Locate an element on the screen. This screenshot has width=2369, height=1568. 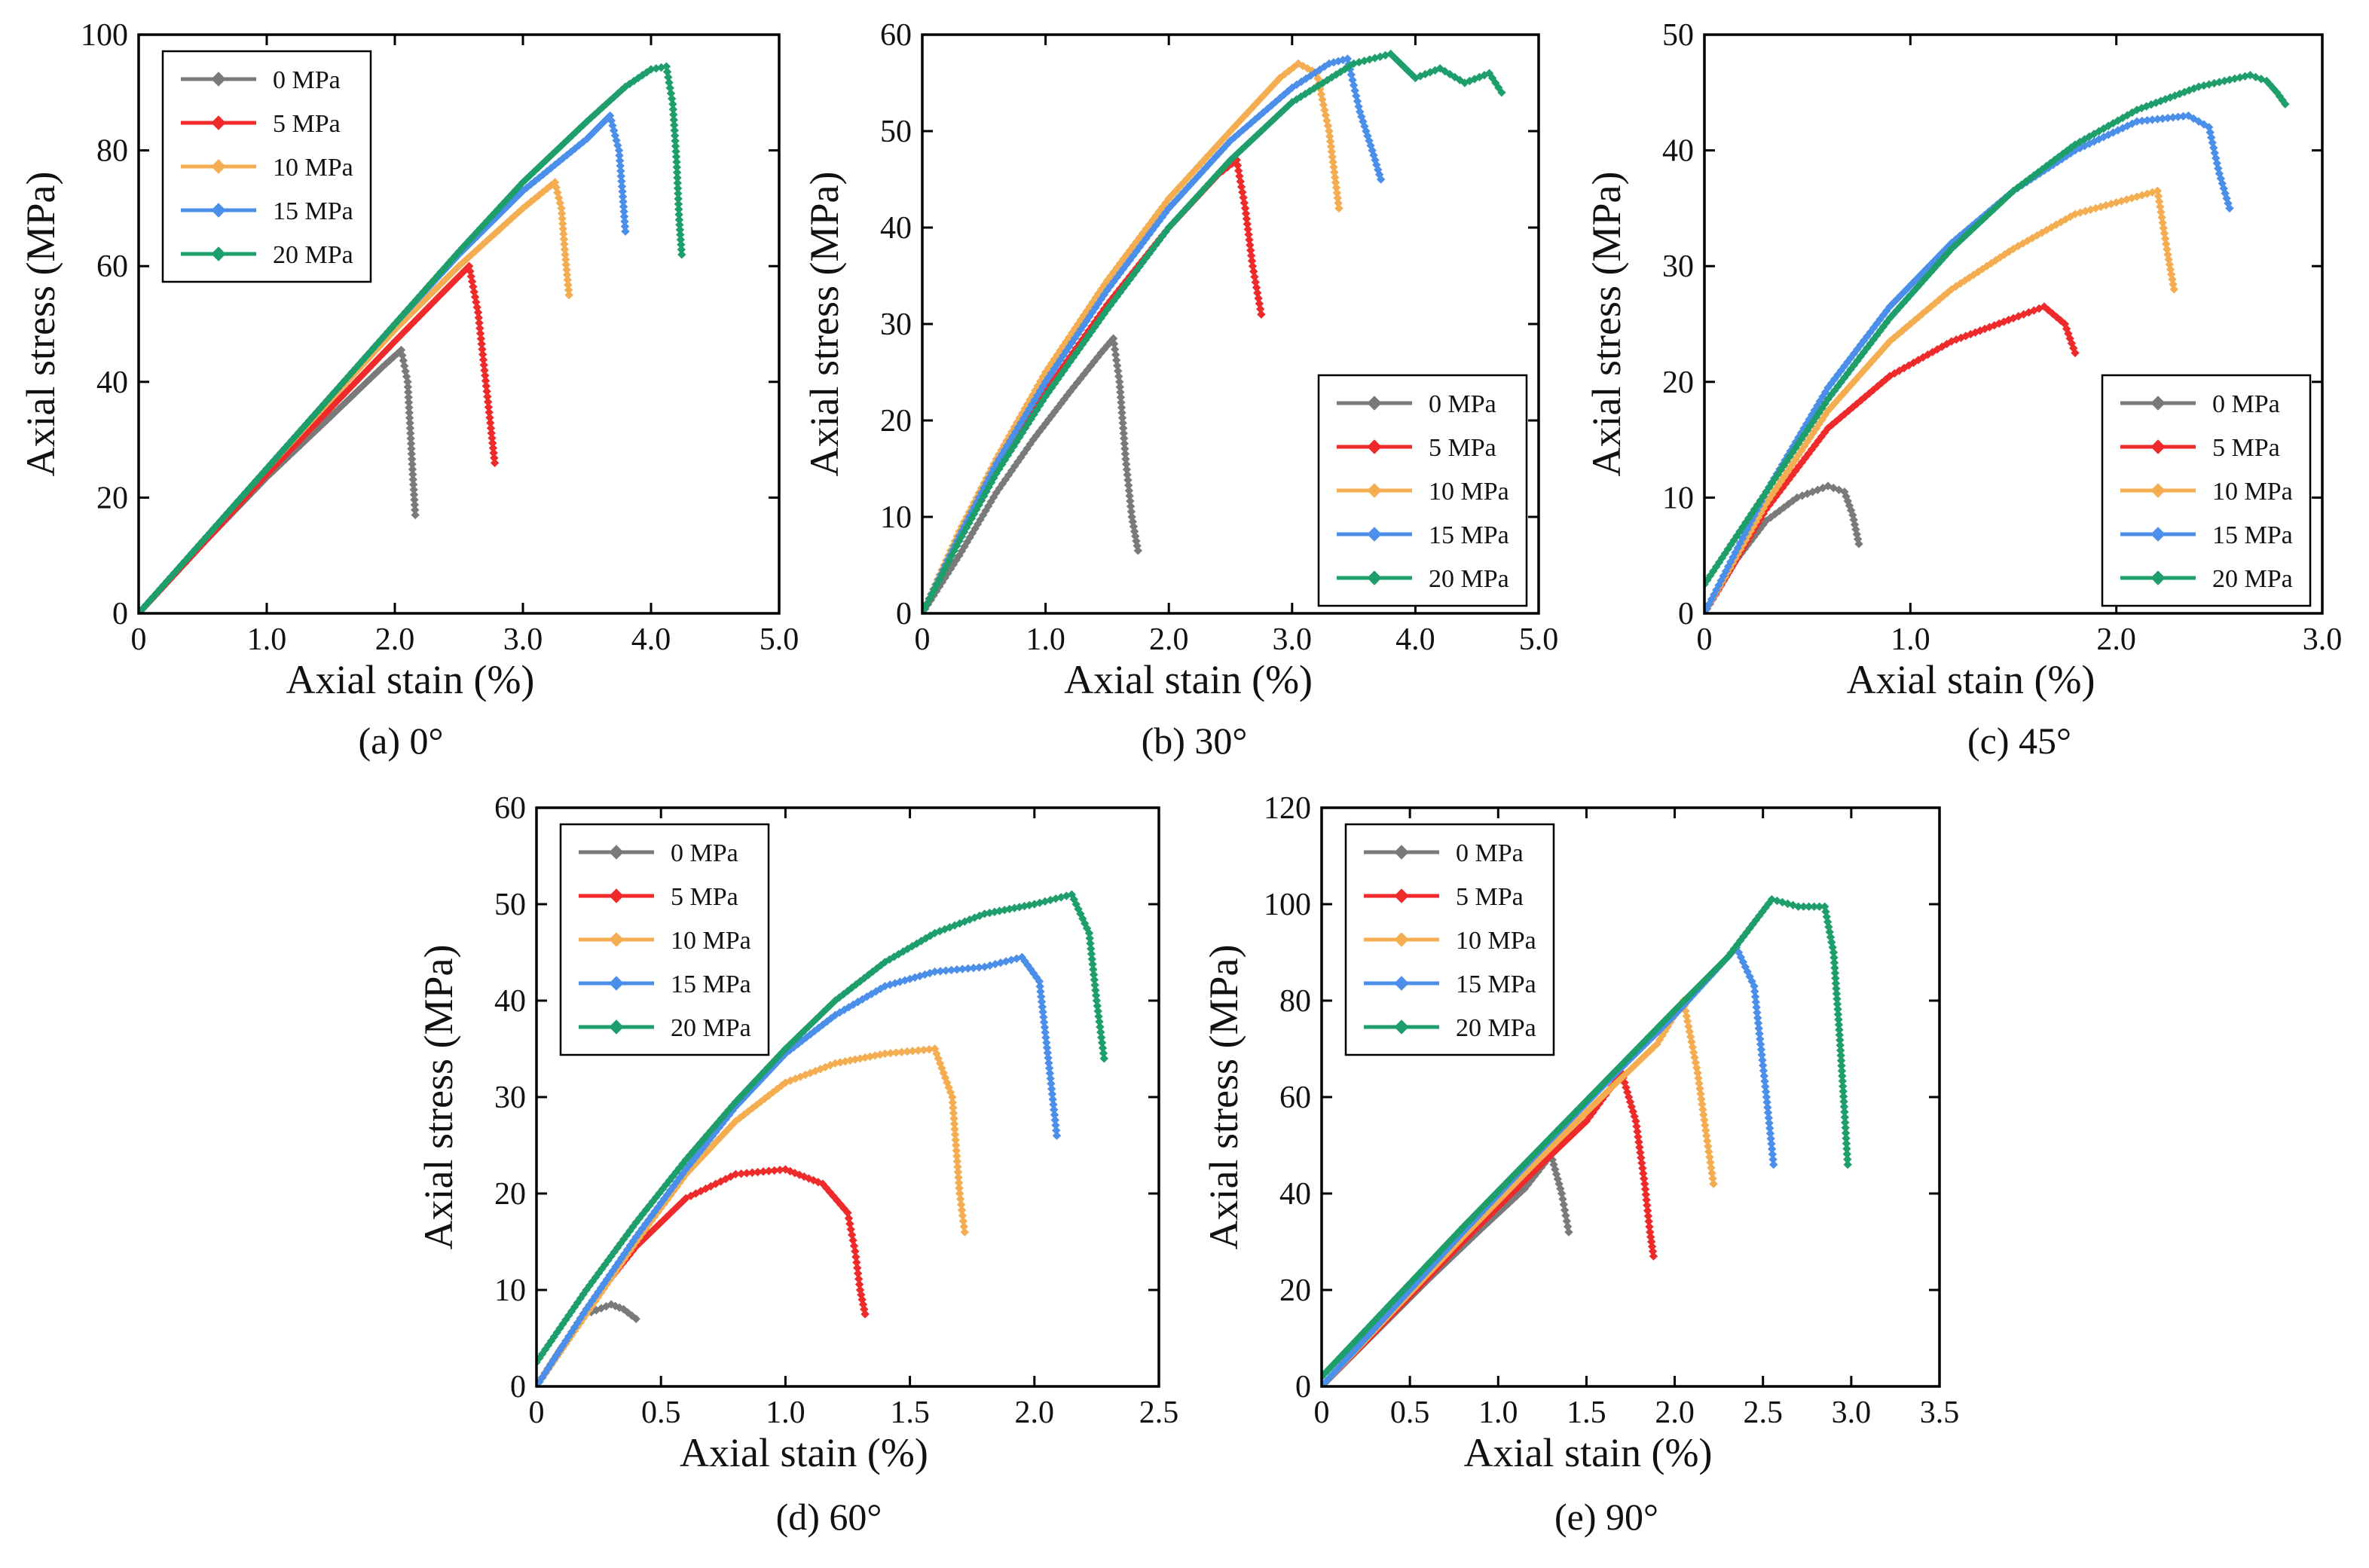
y-tick-label: 60 is located at coordinates (510, 808).